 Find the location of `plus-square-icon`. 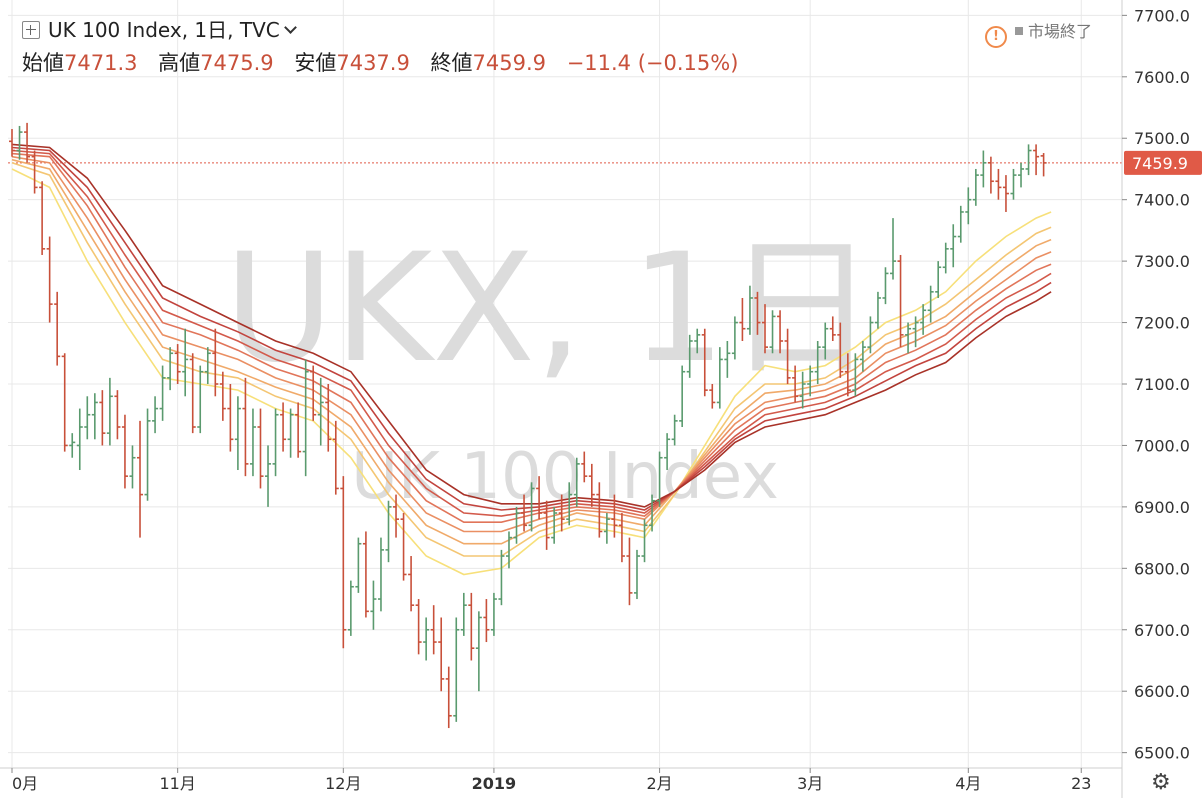

plus-square-icon is located at coordinates (31, 30).